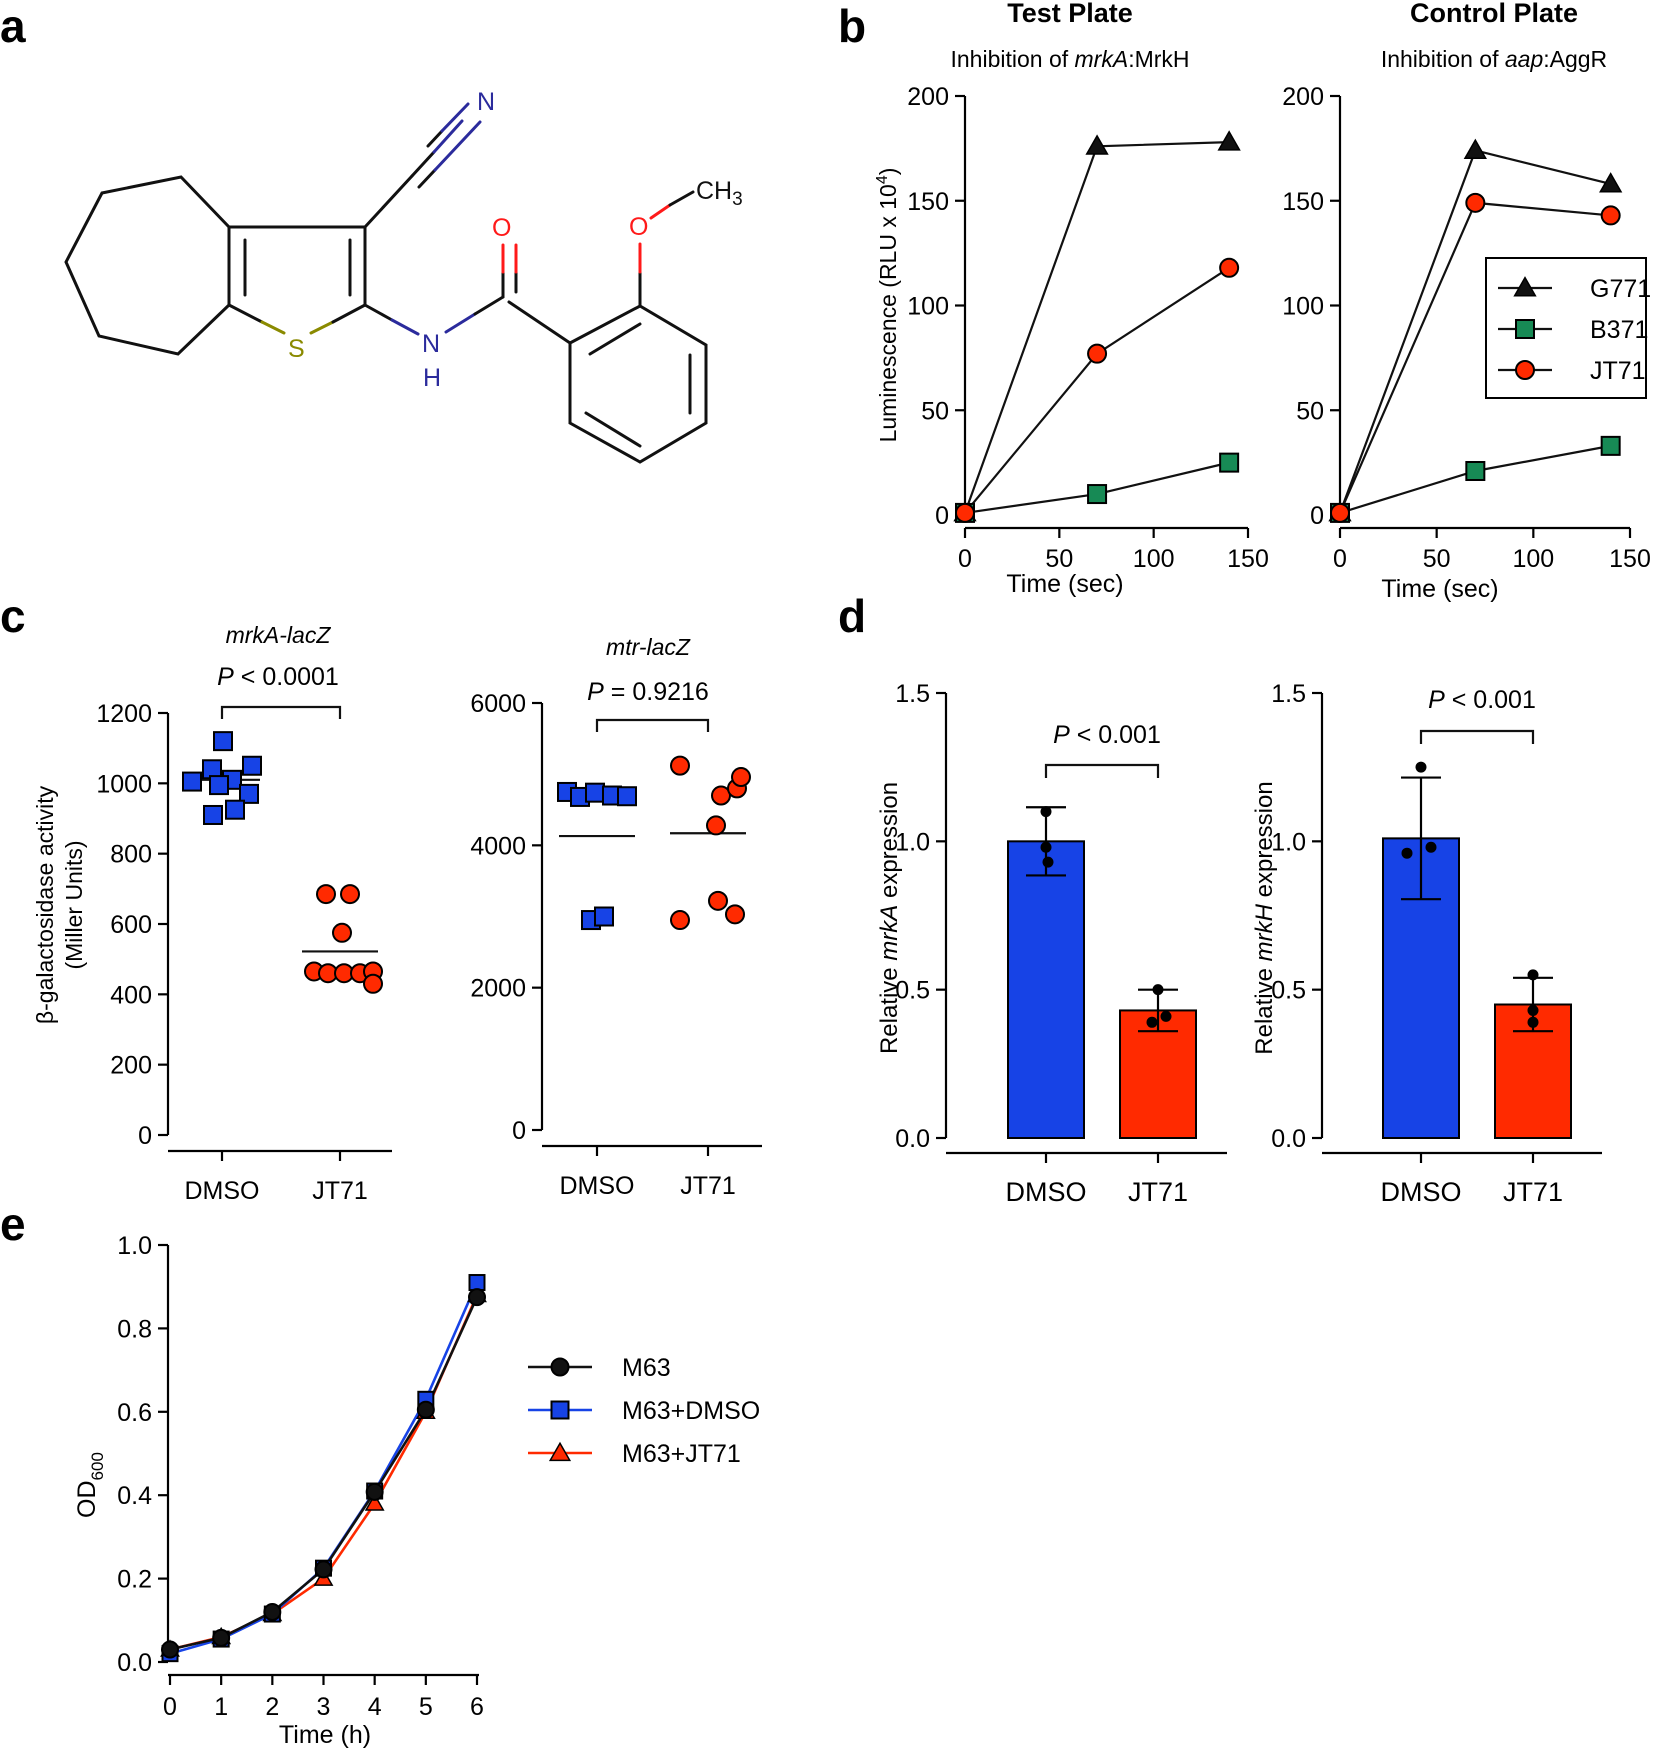 Image resolution: width=1674 pixels, height=1750 pixels. I want to click on chart-title: Test Plate, so click(1070, 14).